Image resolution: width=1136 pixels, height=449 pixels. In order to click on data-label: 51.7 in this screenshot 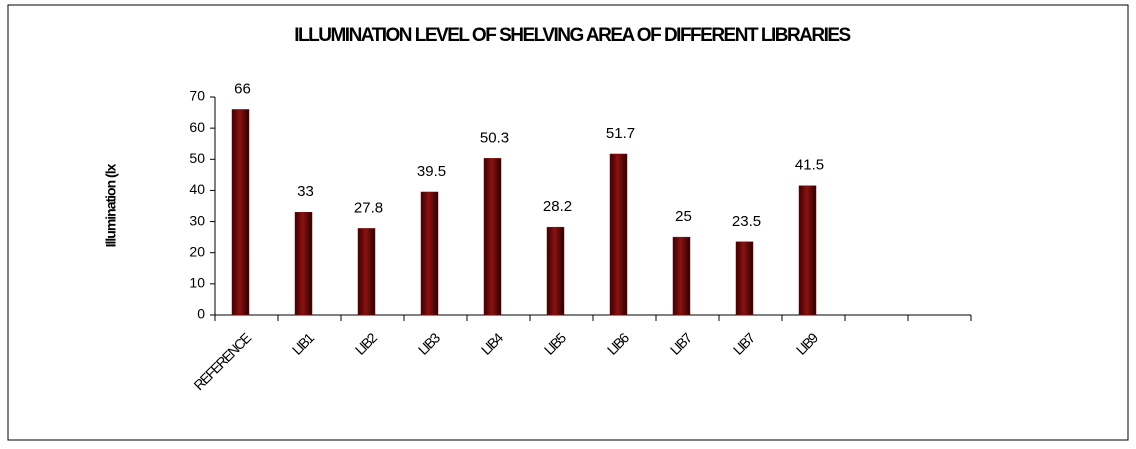, I will do `click(620, 133)`.